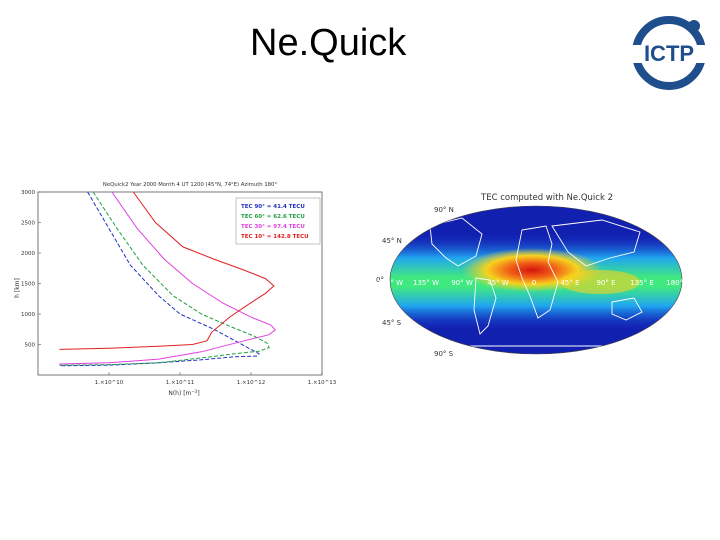 The width and height of the screenshot is (720, 540). What do you see at coordinates (273, 227) in the screenshot?
I see `legend-entry: TEC 30° = 97.4 TECU` at bounding box center [273, 227].